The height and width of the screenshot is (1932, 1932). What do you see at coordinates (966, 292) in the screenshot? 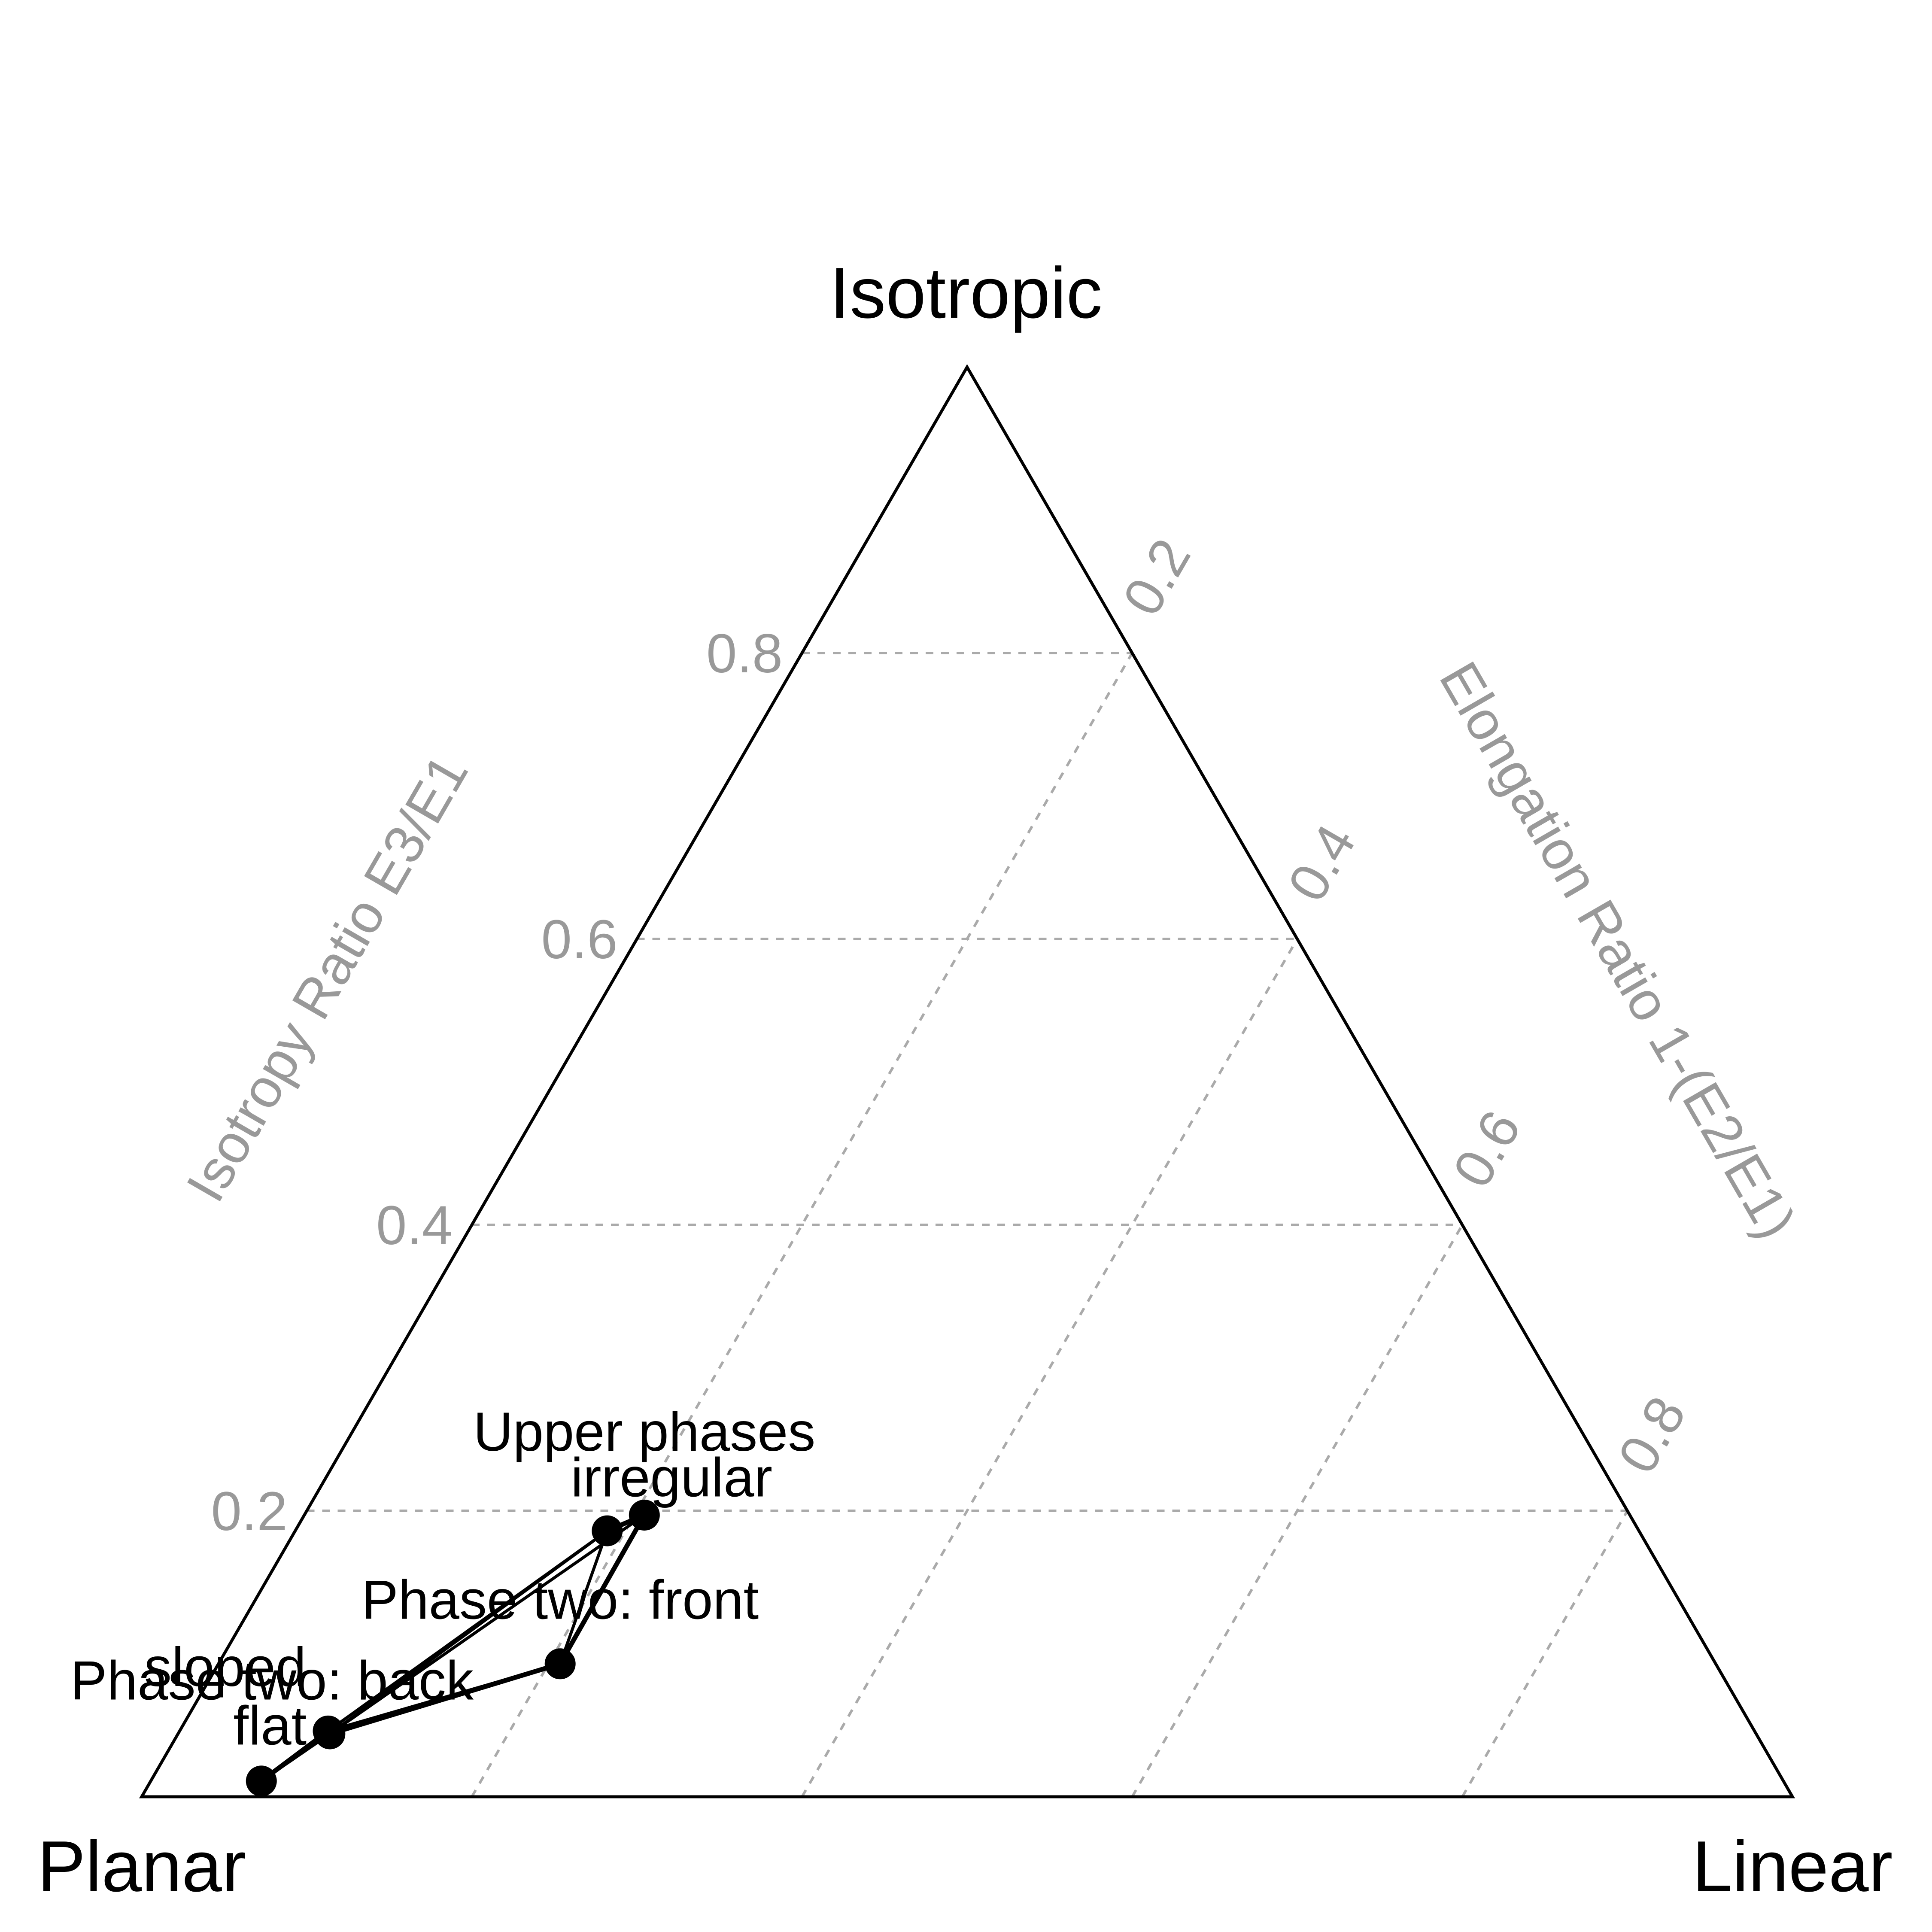
I see `vertex-label-top: Isotropic` at bounding box center [966, 292].